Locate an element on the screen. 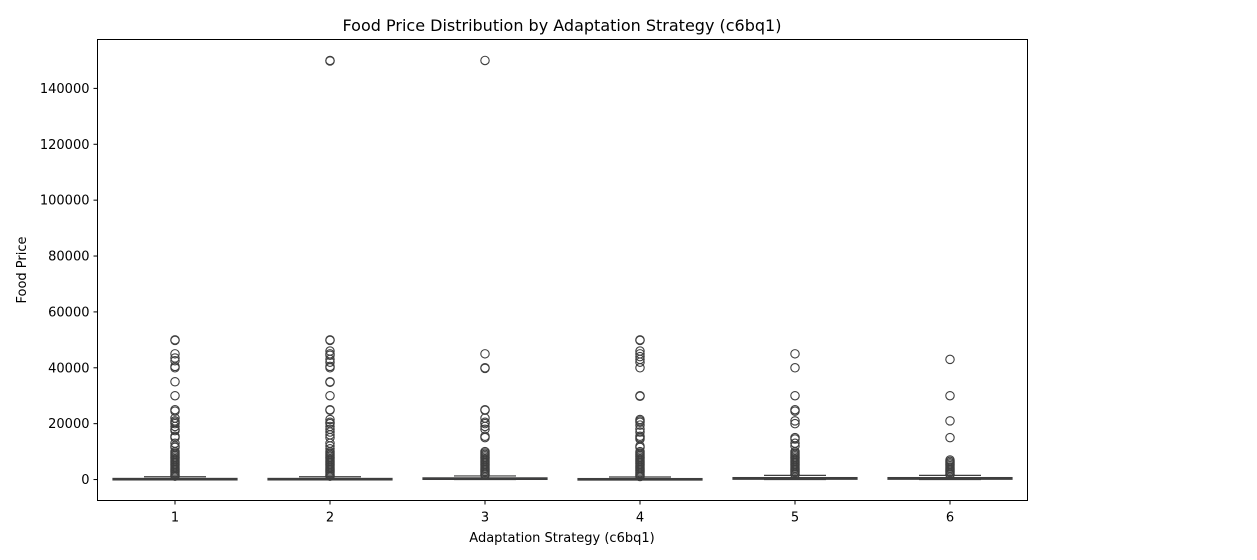 This screenshot has height=560, width=1257. y-tick-label: 40000 is located at coordinates (68, 368).